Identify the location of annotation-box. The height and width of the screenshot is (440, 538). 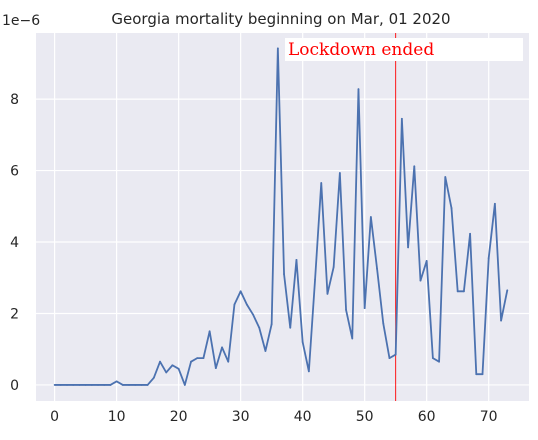
(404, 49).